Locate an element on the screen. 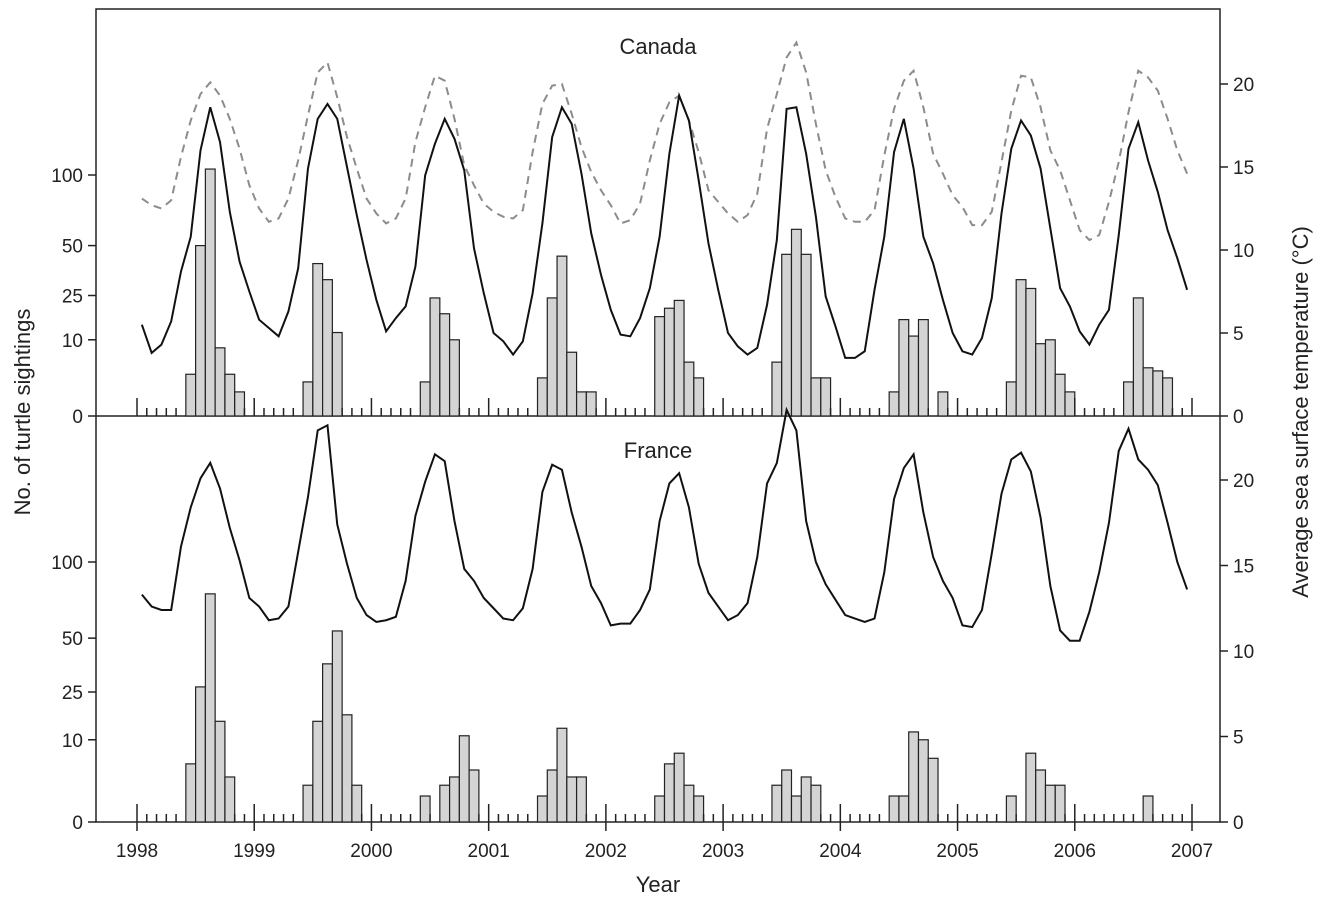 The height and width of the screenshot is (900, 1323). canada-right-tick-label: 10 is located at coordinates (1243, 251).